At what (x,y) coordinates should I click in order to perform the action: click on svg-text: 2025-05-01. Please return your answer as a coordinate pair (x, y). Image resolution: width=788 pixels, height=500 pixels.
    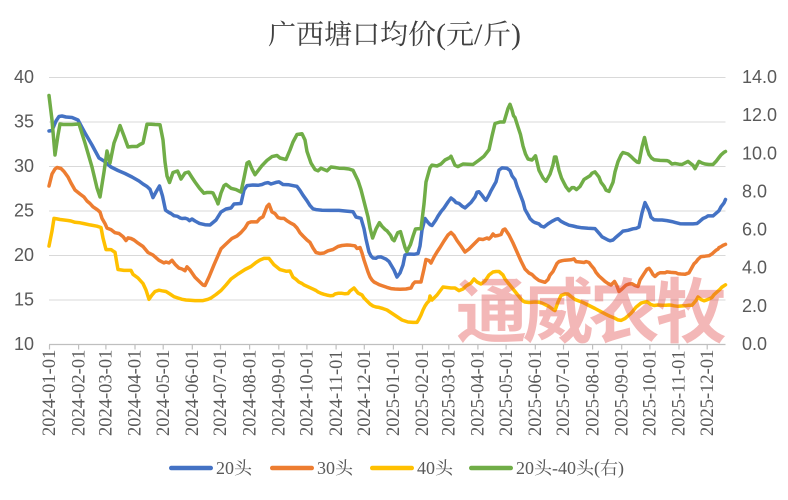
    Looking at the image, I should click on (507, 393).